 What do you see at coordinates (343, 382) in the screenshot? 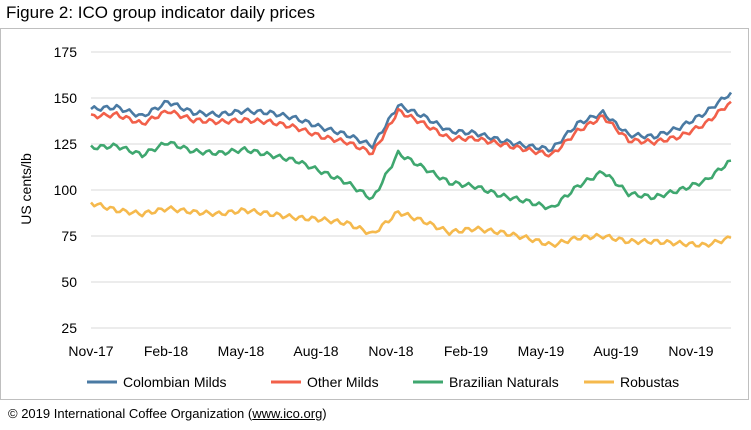
I see `legend-label: Other Milds` at bounding box center [343, 382].